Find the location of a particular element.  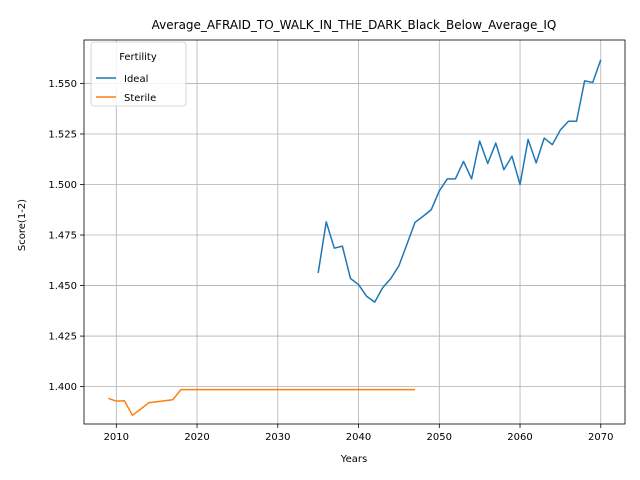

y-tick-label: 1.400 is located at coordinates (62, 387).